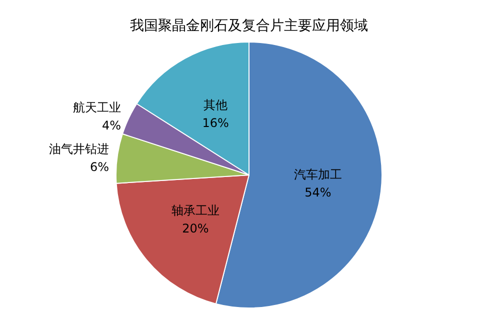 The width and height of the screenshot is (490, 320). What do you see at coordinates (100, 167) in the screenshot?
I see `data-label: 6%` at bounding box center [100, 167].